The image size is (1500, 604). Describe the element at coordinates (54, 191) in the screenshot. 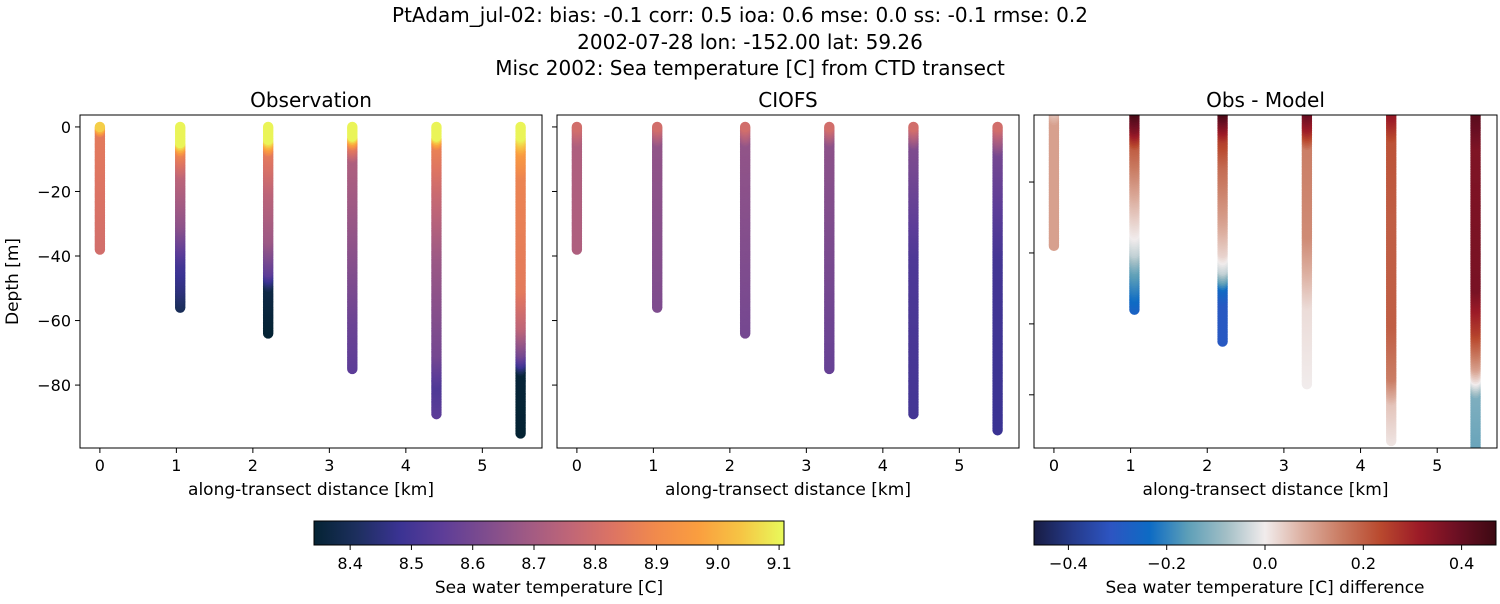

I see `y-tick-label: −20` at that location.